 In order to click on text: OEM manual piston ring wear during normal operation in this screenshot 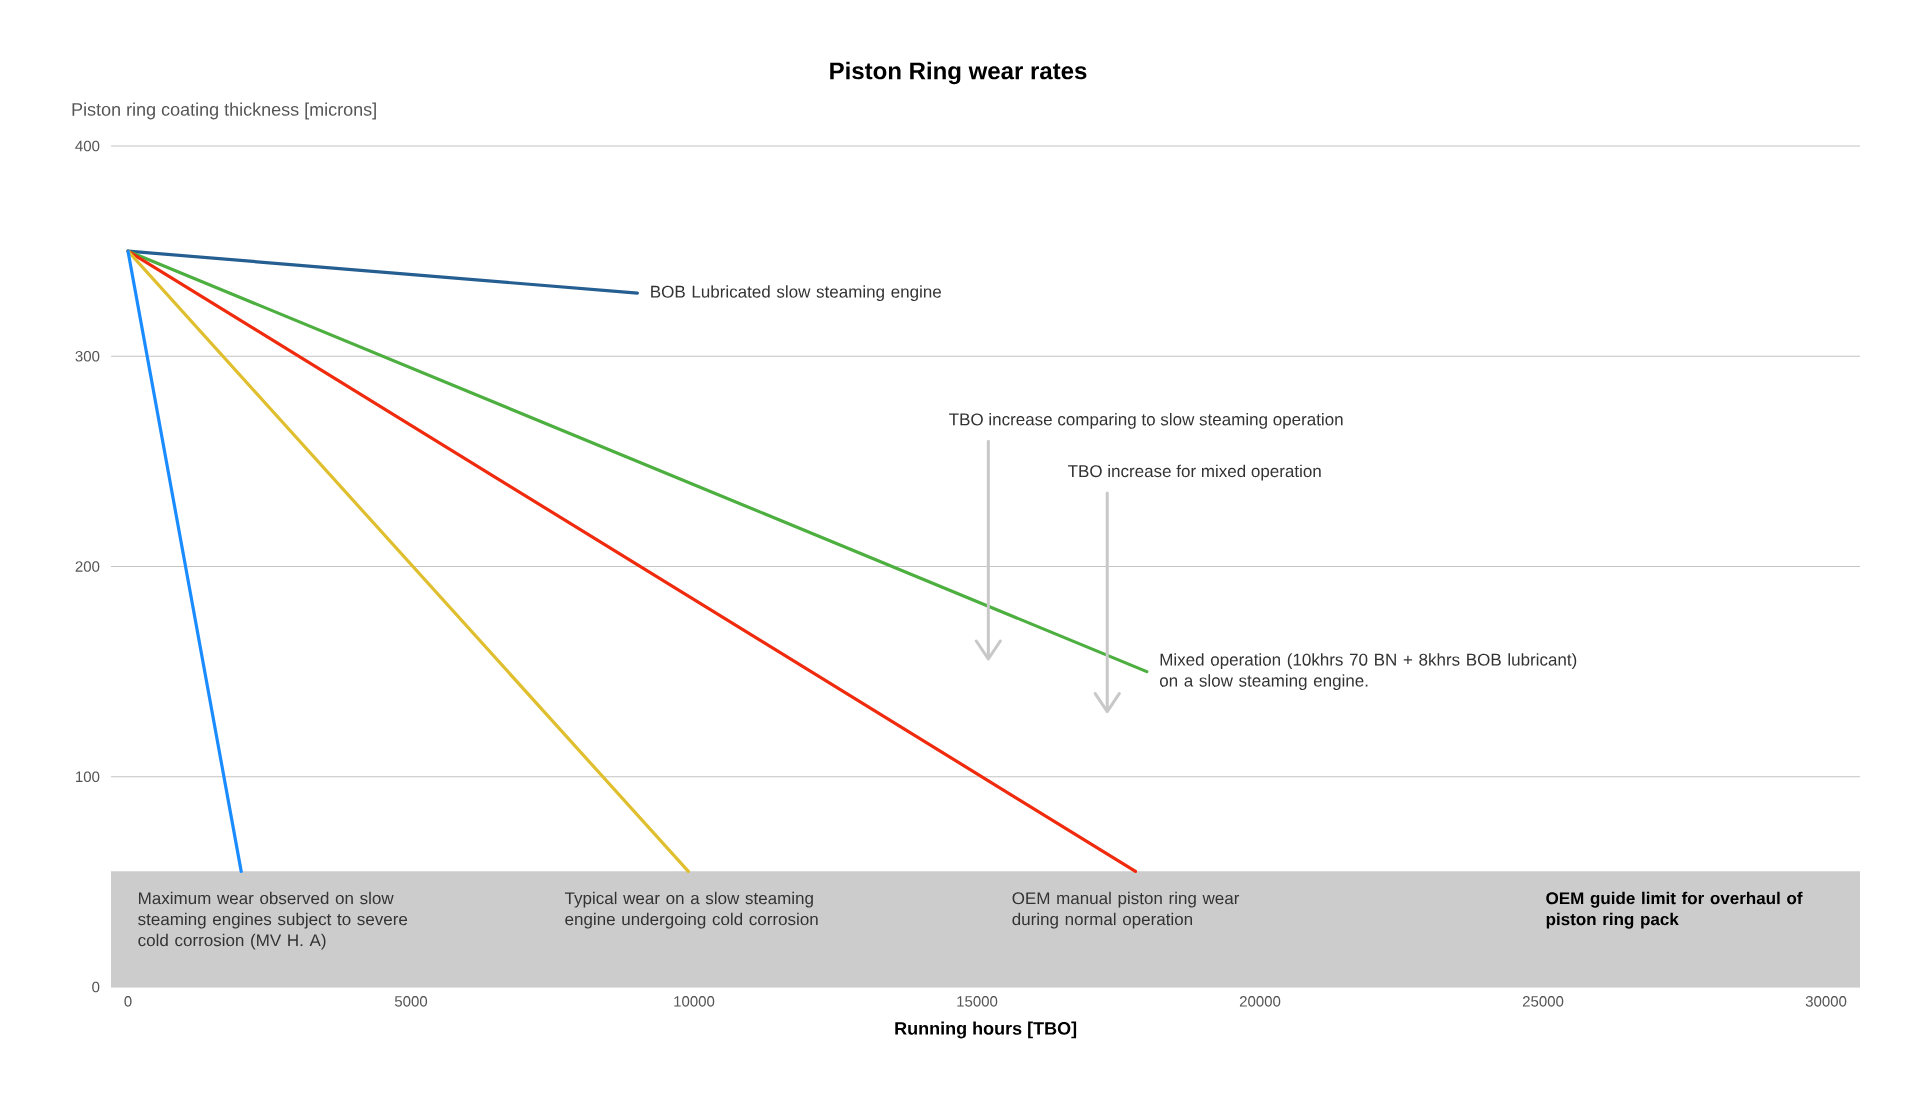, I will do `click(1126, 910)`.